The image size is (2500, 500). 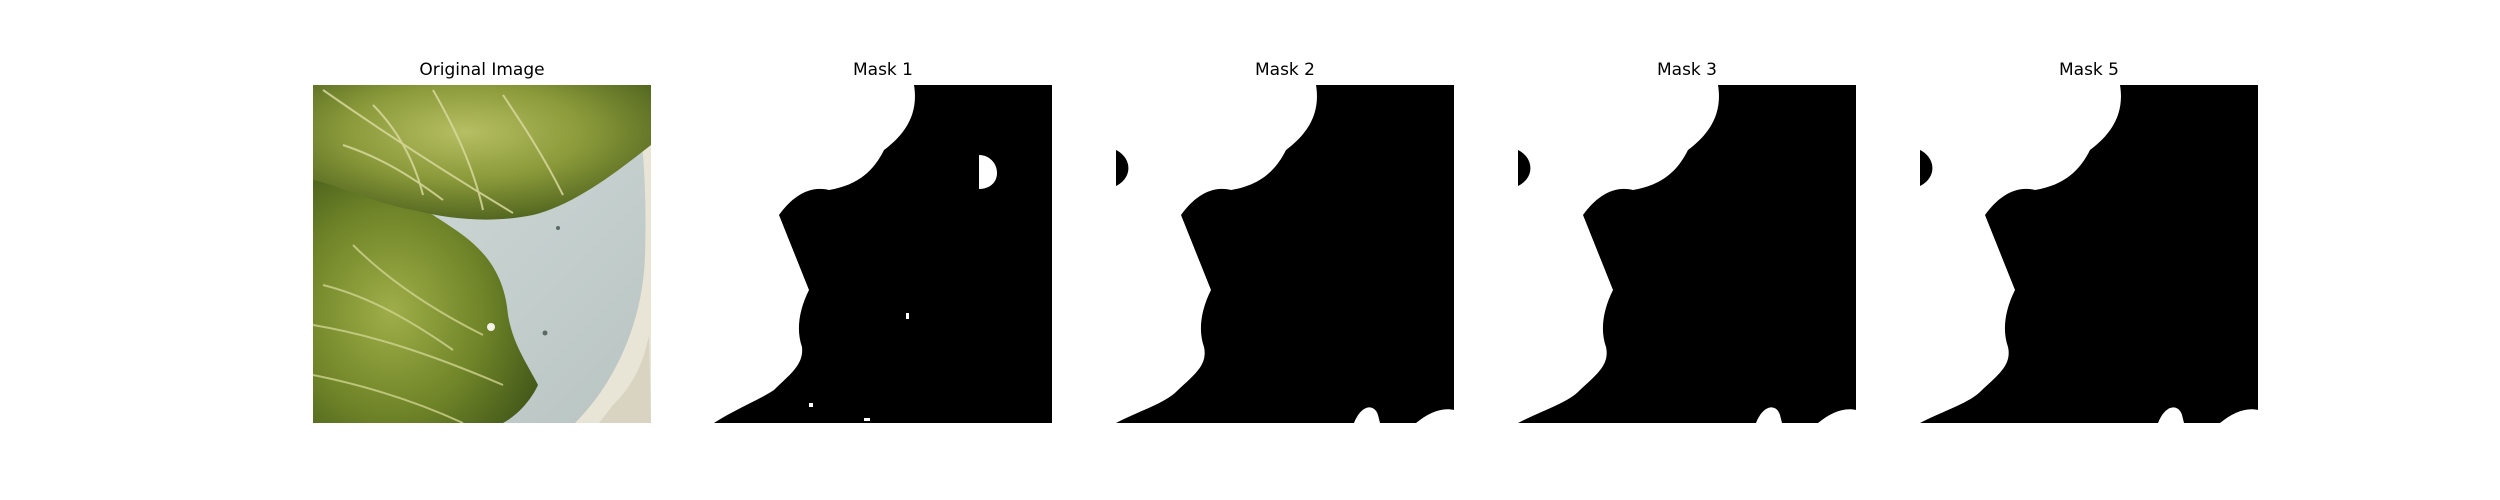 I want to click on panel-mask-1: Mask 1, so click(x=883, y=250).